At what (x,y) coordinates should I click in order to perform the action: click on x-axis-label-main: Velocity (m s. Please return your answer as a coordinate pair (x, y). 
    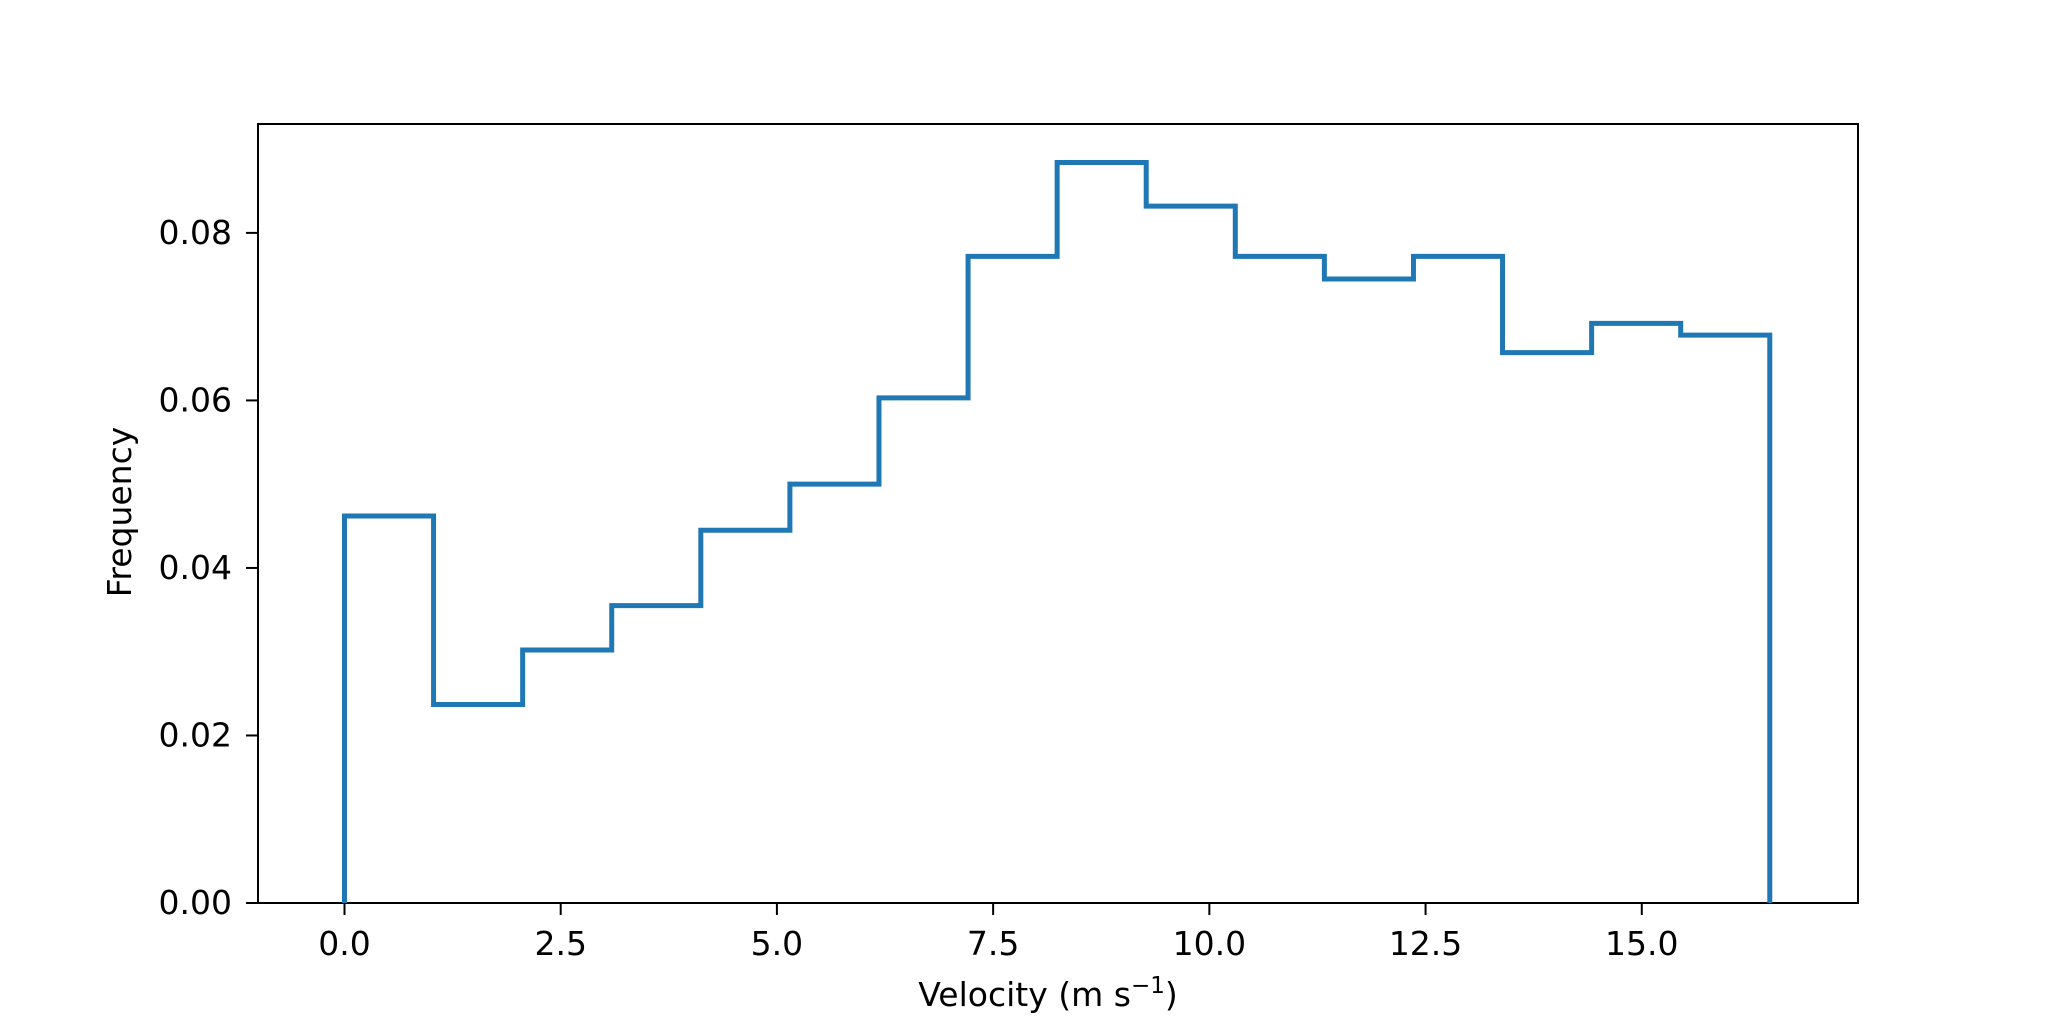
    Looking at the image, I should click on (1024, 994).